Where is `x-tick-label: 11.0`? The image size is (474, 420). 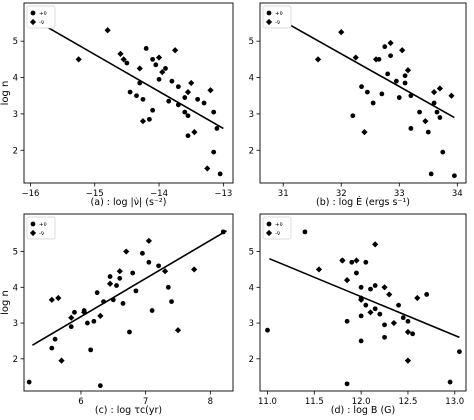 x-tick-label: 11.0 is located at coordinates (267, 402).